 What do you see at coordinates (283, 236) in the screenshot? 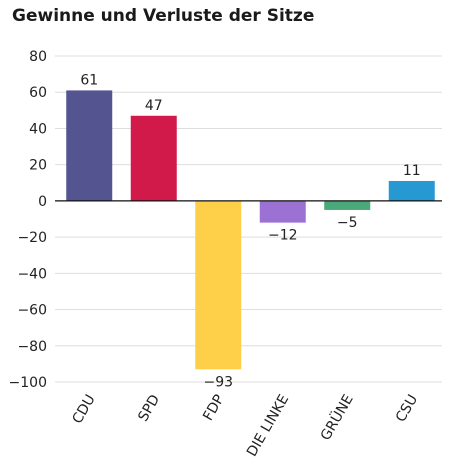
I see `data-label: −12` at bounding box center [283, 236].